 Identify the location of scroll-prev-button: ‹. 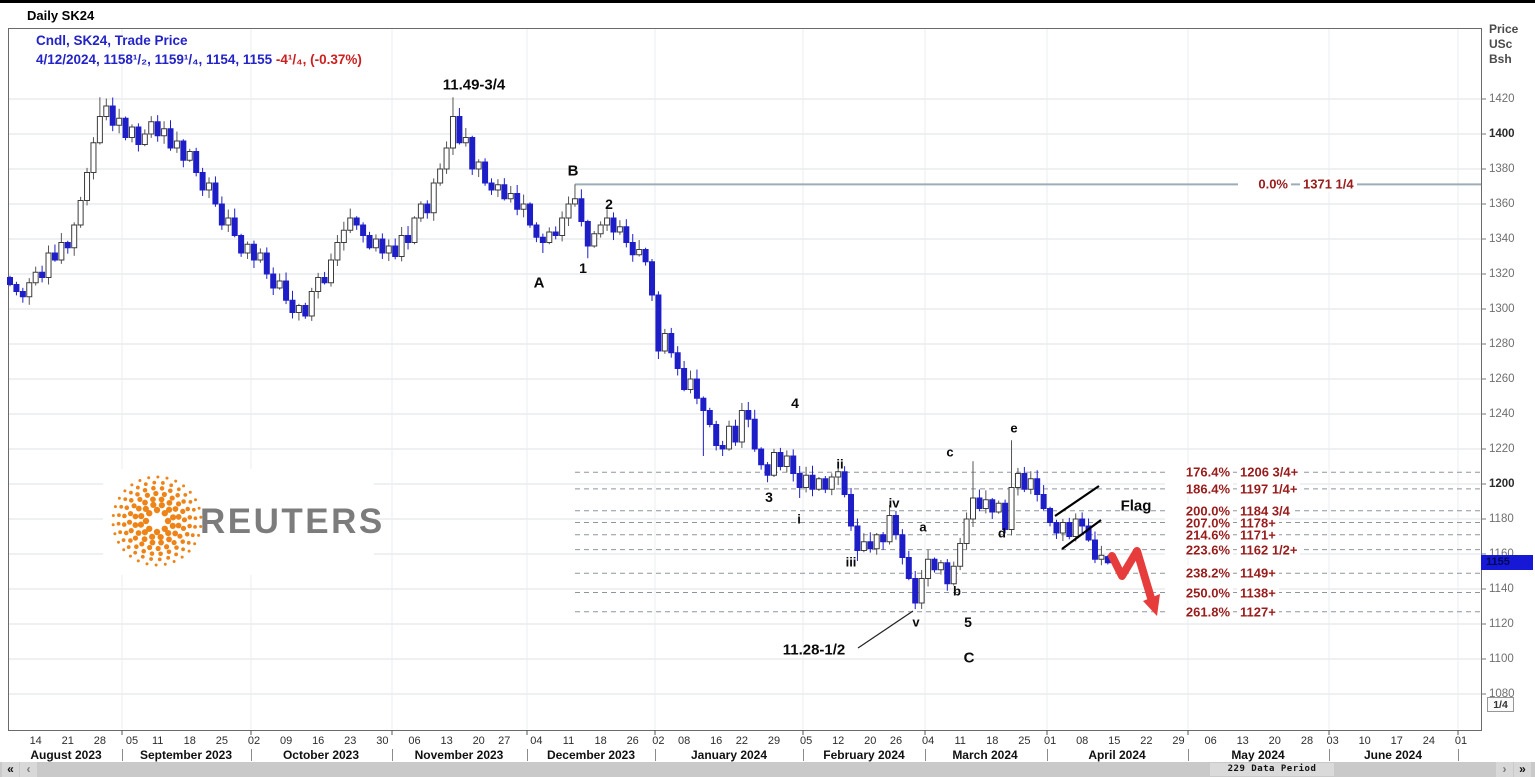
(28, 769).